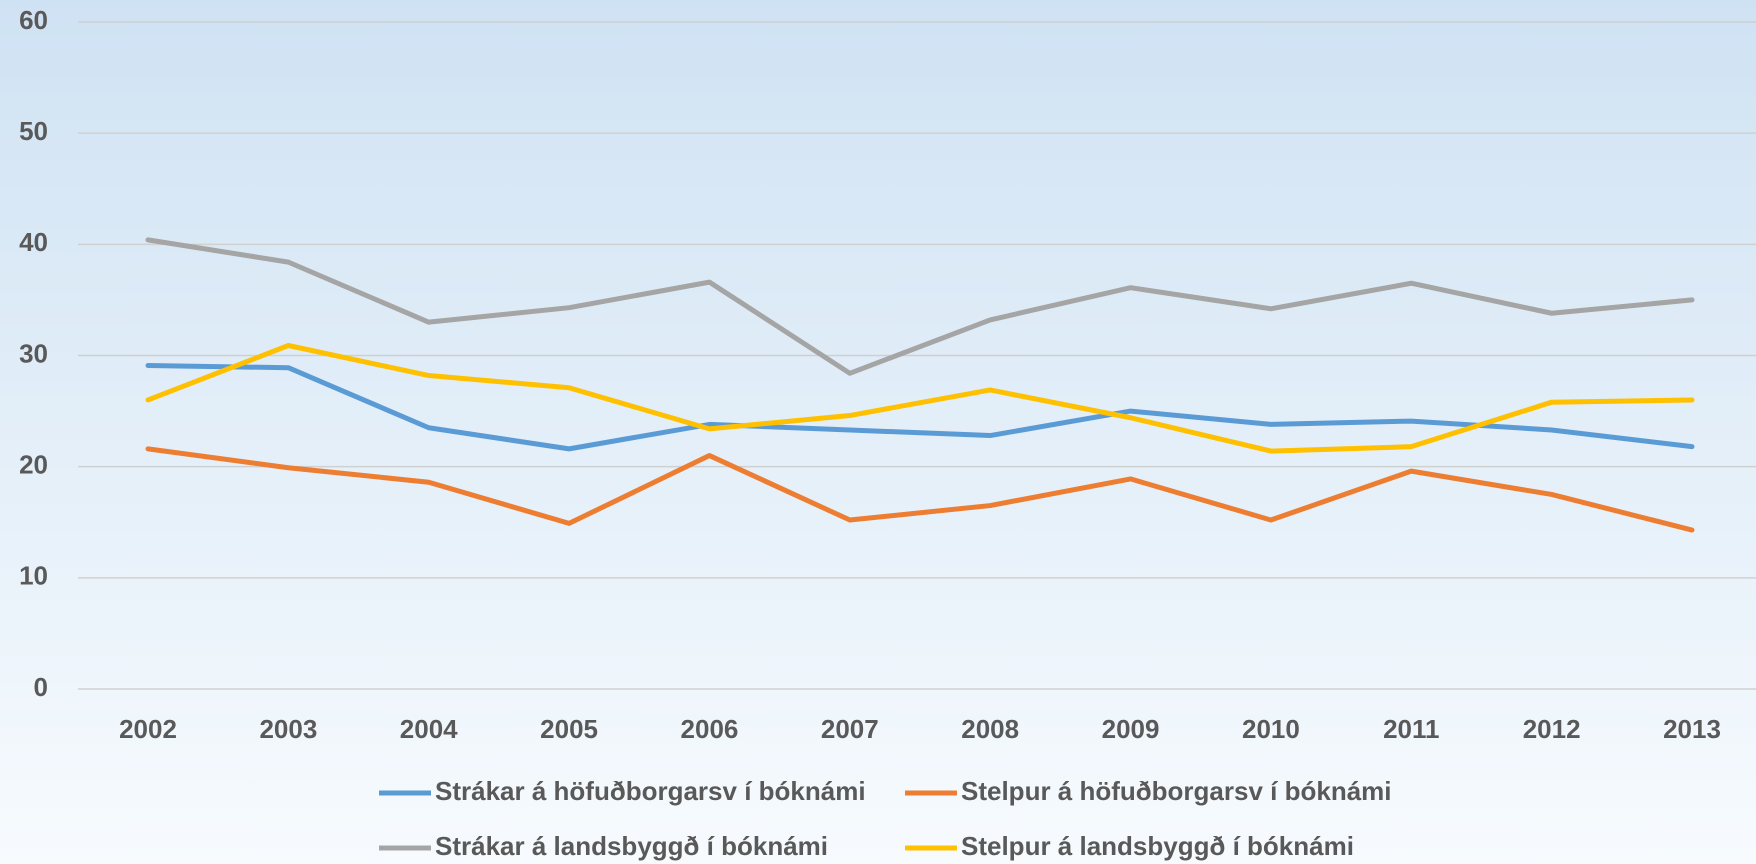 This screenshot has height=864, width=1756. I want to click on y-tick-label: 30, so click(33, 353).